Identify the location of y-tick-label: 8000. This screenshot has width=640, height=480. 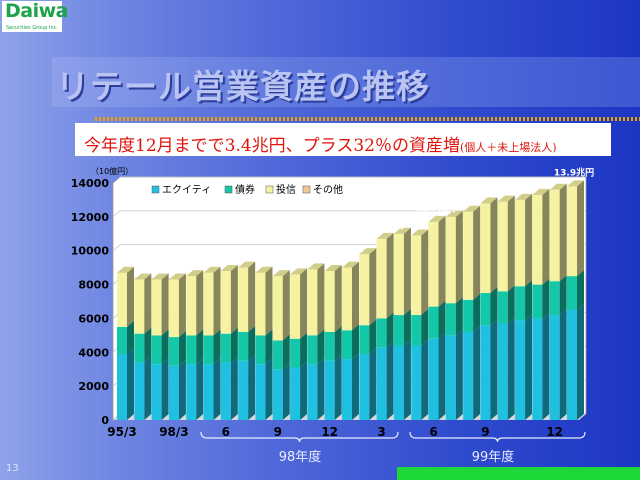
(93, 285).